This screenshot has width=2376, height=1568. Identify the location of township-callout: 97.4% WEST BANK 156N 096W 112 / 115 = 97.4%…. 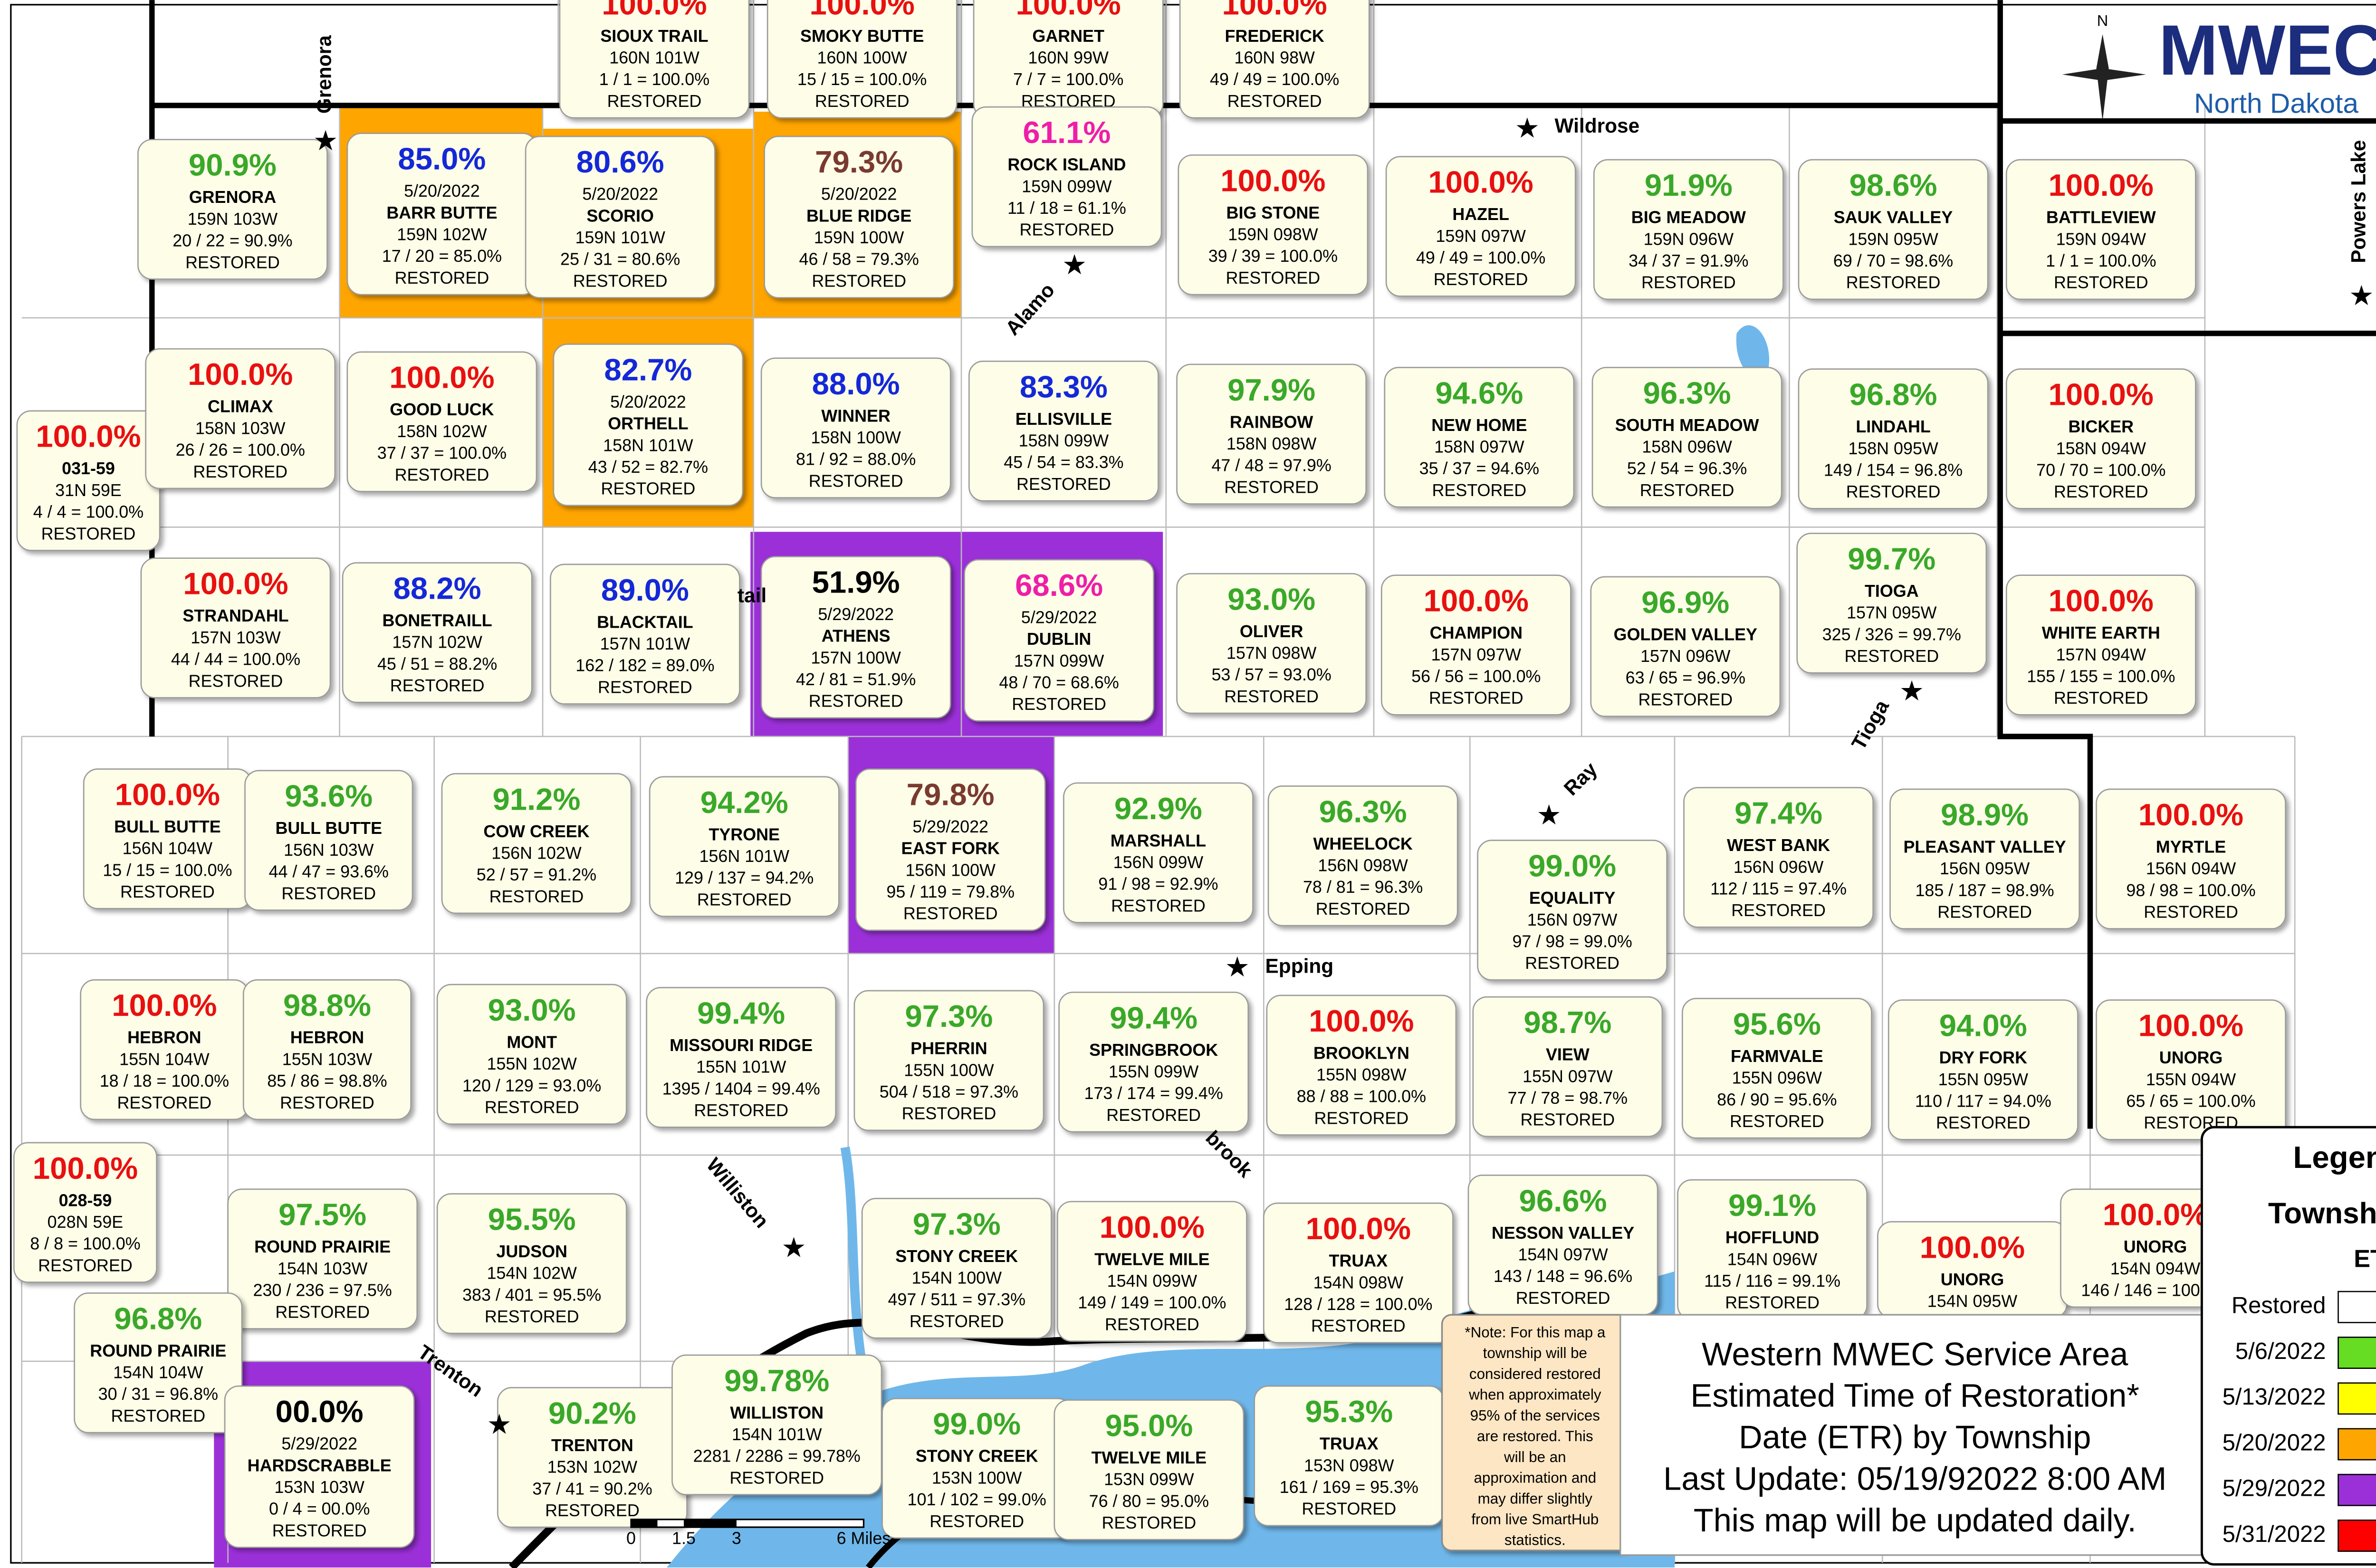
(1778, 858).